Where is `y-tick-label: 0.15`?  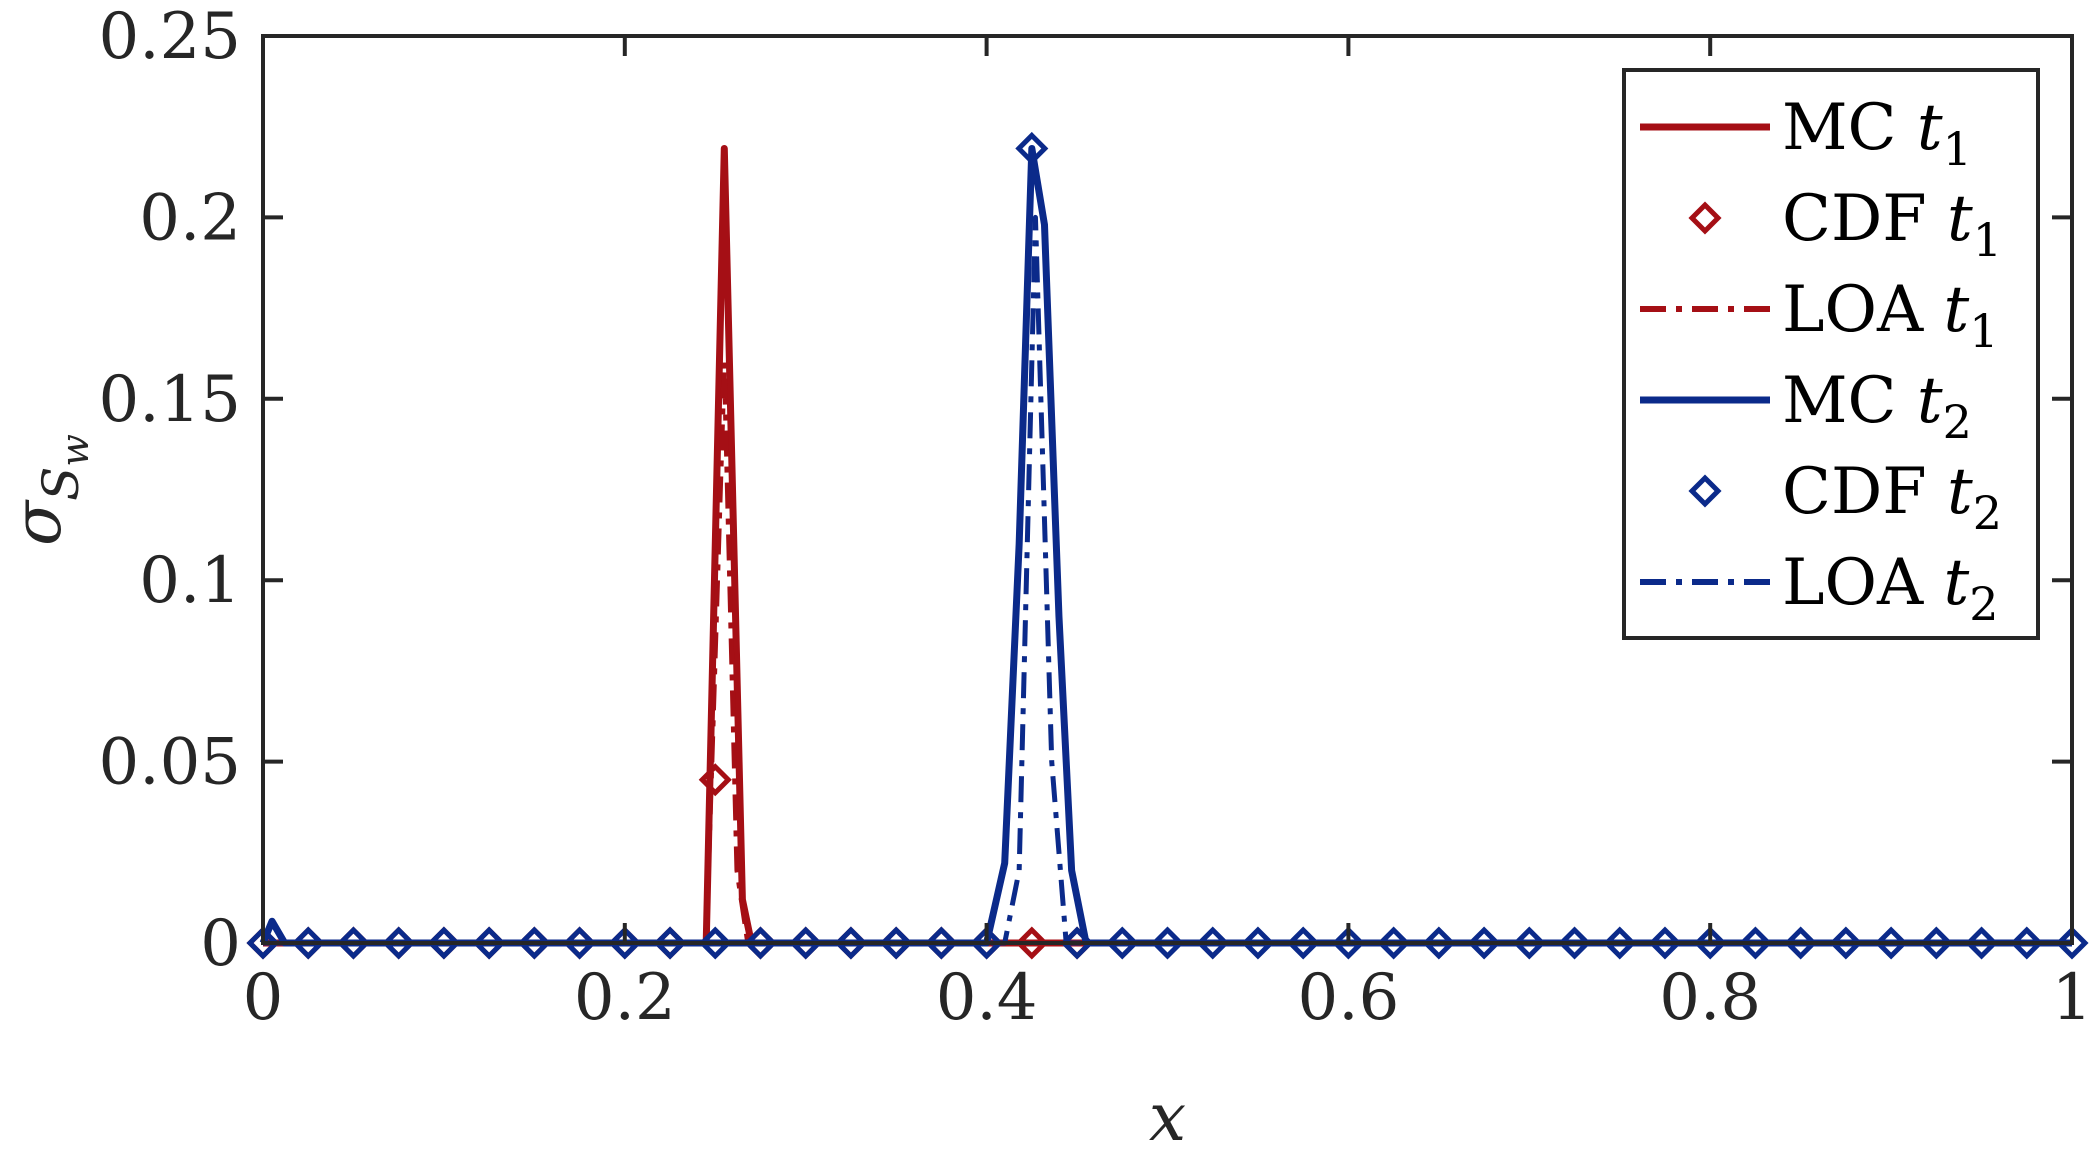
y-tick-label: 0.15 is located at coordinates (170, 400).